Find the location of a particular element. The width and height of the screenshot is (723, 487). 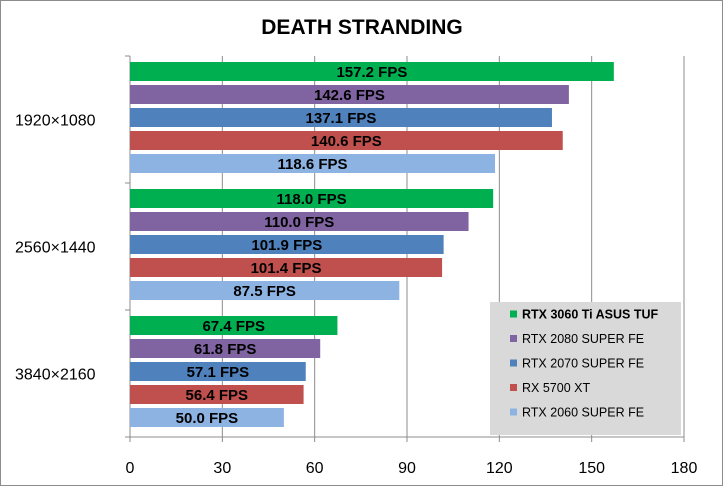

data-label: 157.2 FPS is located at coordinates (371, 72).